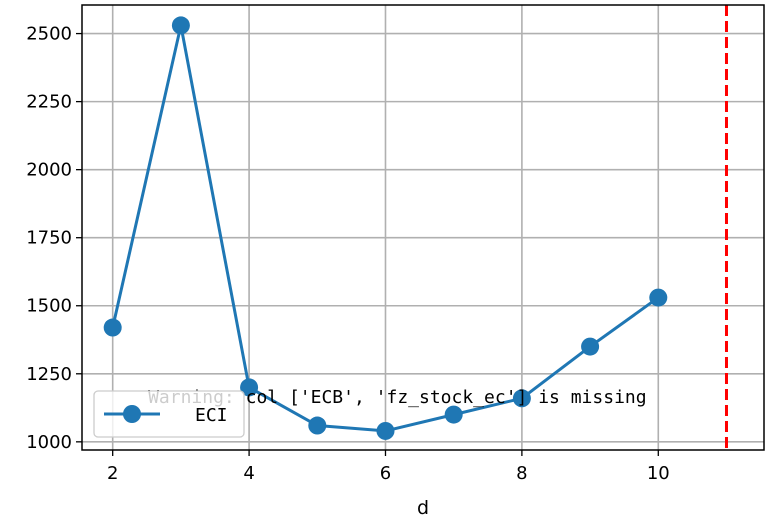 The width and height of the screenshot is (784, 520). I want to click on x-tick-label: 6, so click(385, 473).